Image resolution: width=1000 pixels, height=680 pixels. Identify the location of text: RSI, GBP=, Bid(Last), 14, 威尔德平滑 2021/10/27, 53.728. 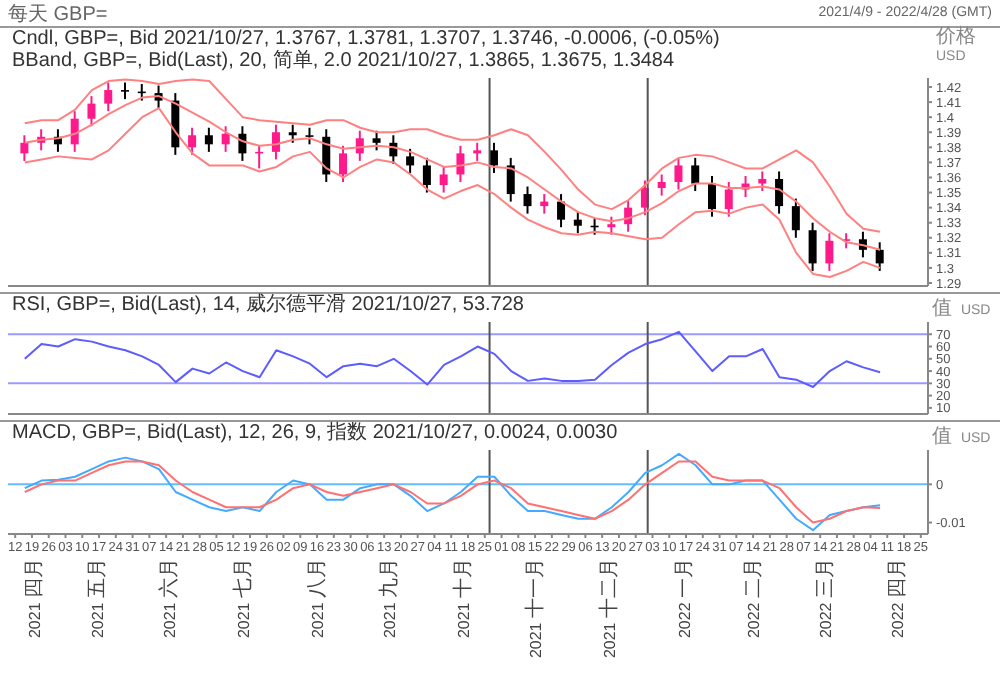
(268, 305).